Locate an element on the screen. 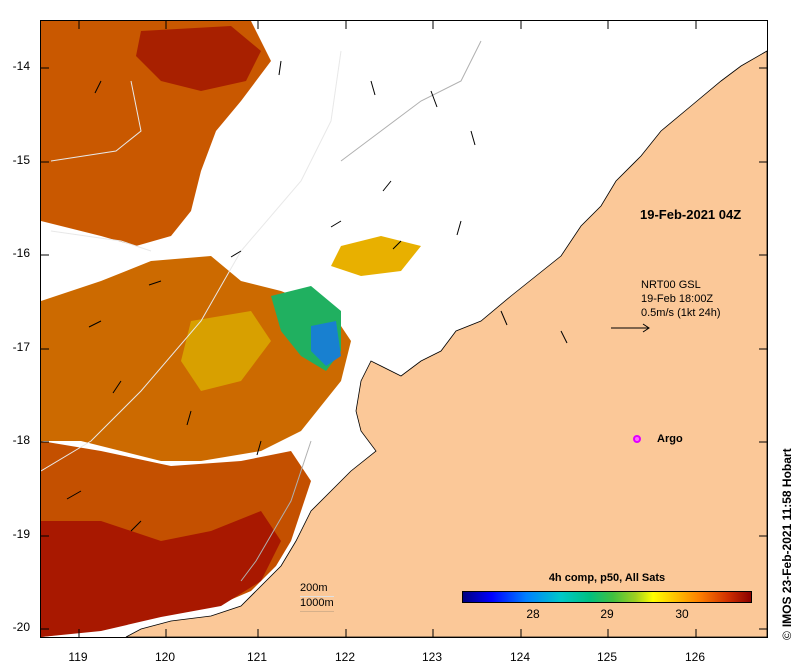 This screenshot has height=672, width=809. credit-label: IMOS 23-Feb-2021 11:58 Hobart is located at coordinates (787, 538).